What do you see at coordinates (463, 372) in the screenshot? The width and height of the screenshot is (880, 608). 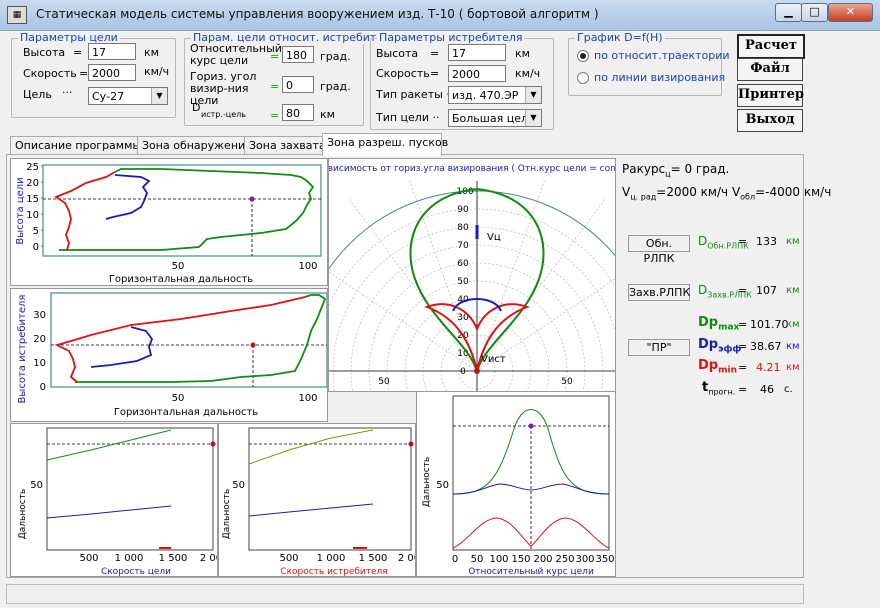 I see `r-tick-label: 0` at bounding box center [463, 372].